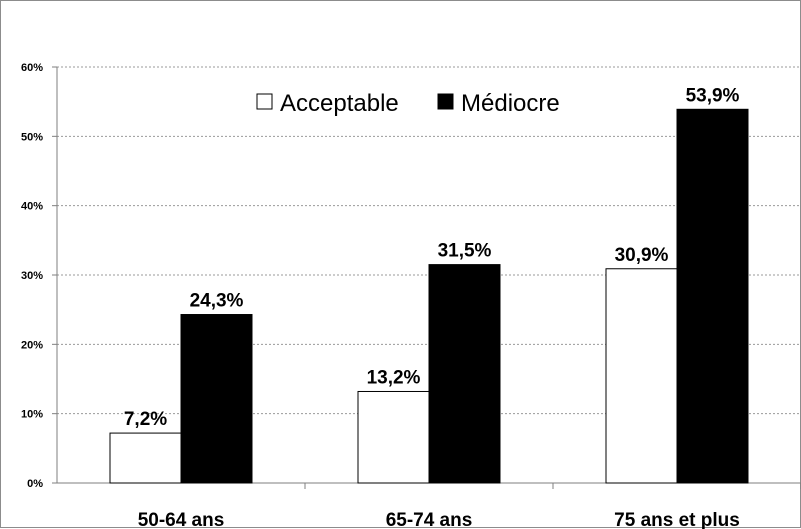 Image resolution: width=801 pixels, height=529 pixels. Describe the element at coordinates (32, 137) in the screenshot. I see `y-tick-label: 50%` at that location.